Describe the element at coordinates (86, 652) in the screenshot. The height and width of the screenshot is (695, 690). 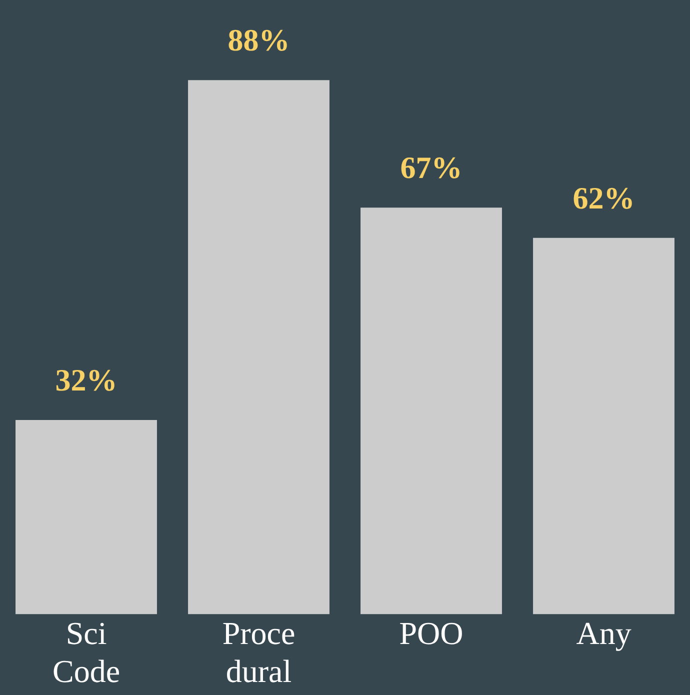
I see `x-tick-label: Sci Code` at that location.